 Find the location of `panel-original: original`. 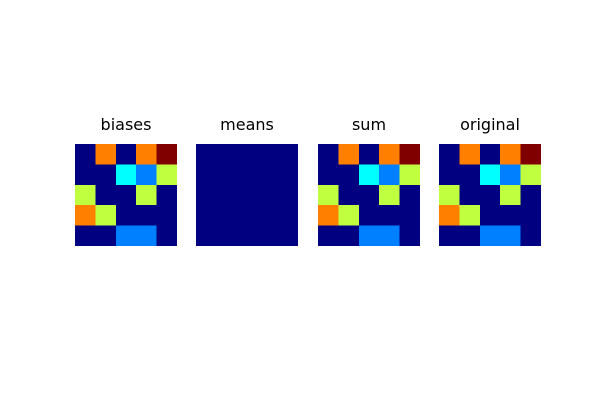

panel-original: original is located at coordinates (490, 179).